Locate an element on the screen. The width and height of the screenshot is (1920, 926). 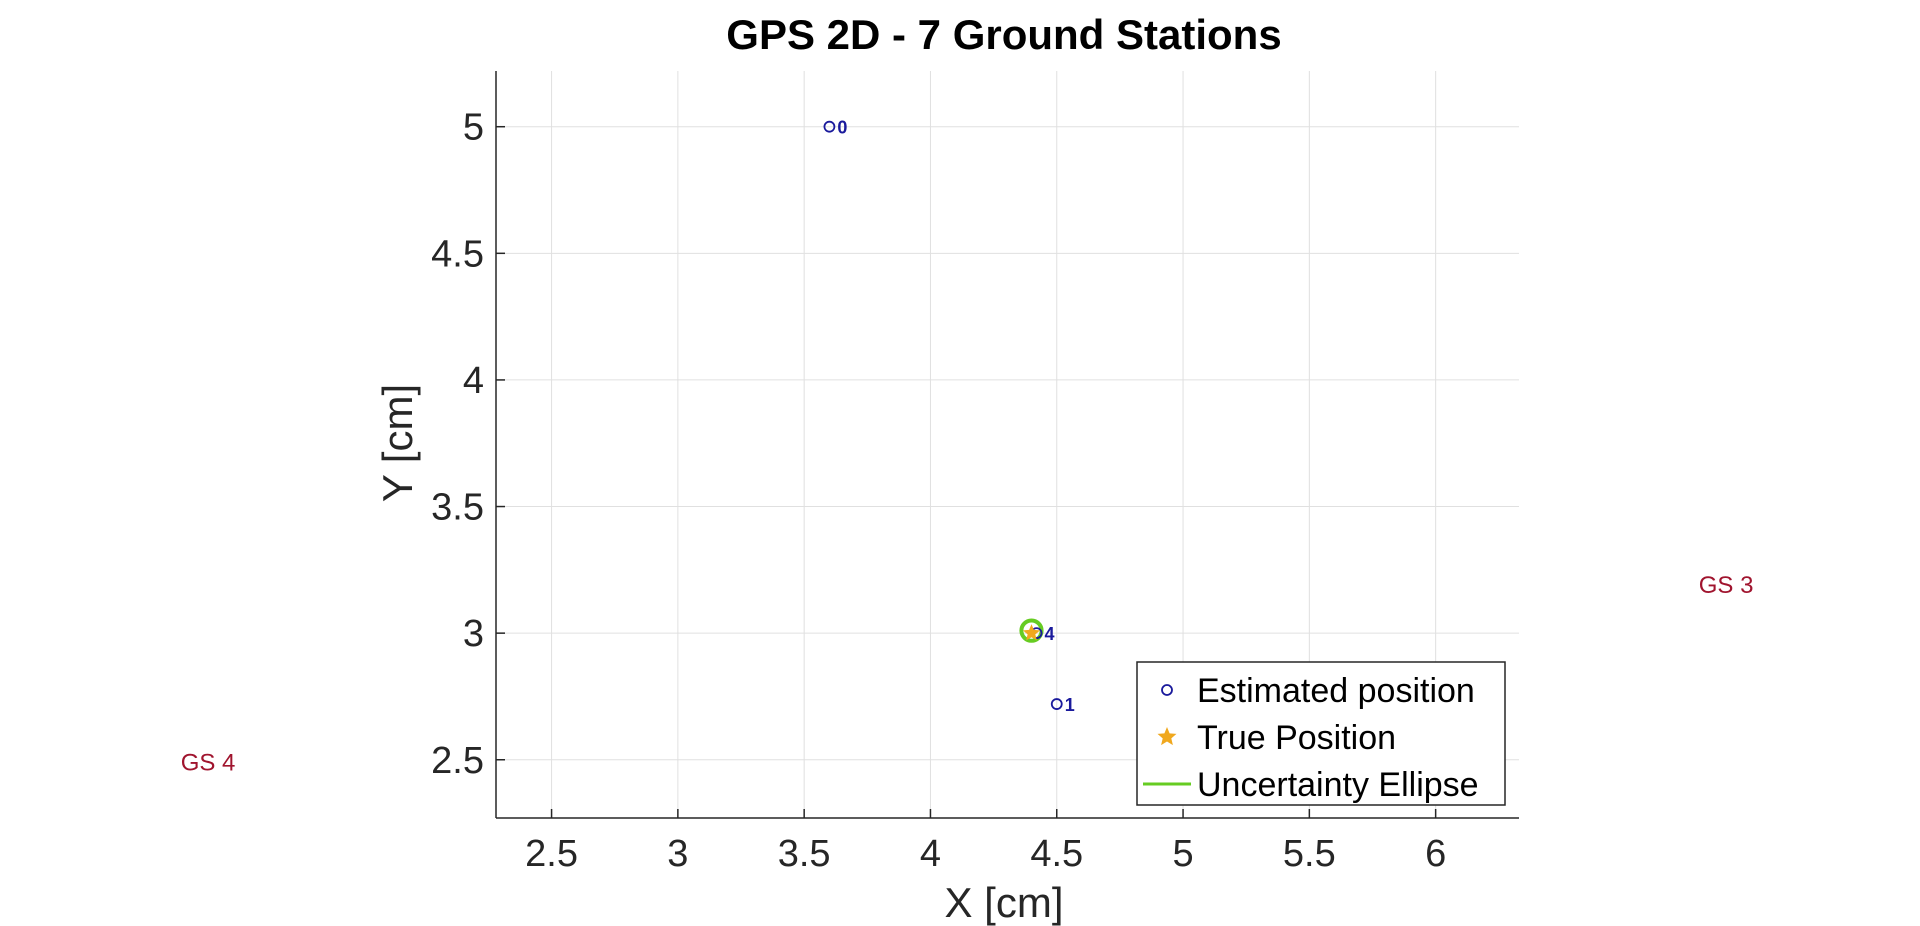
point-label: 0 is located at coordinates (842, 128).